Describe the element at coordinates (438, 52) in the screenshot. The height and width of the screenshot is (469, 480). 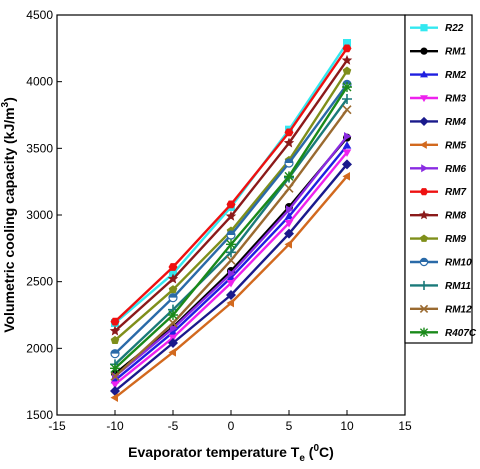
I see `legend-item-rm1: RM1` at that location.